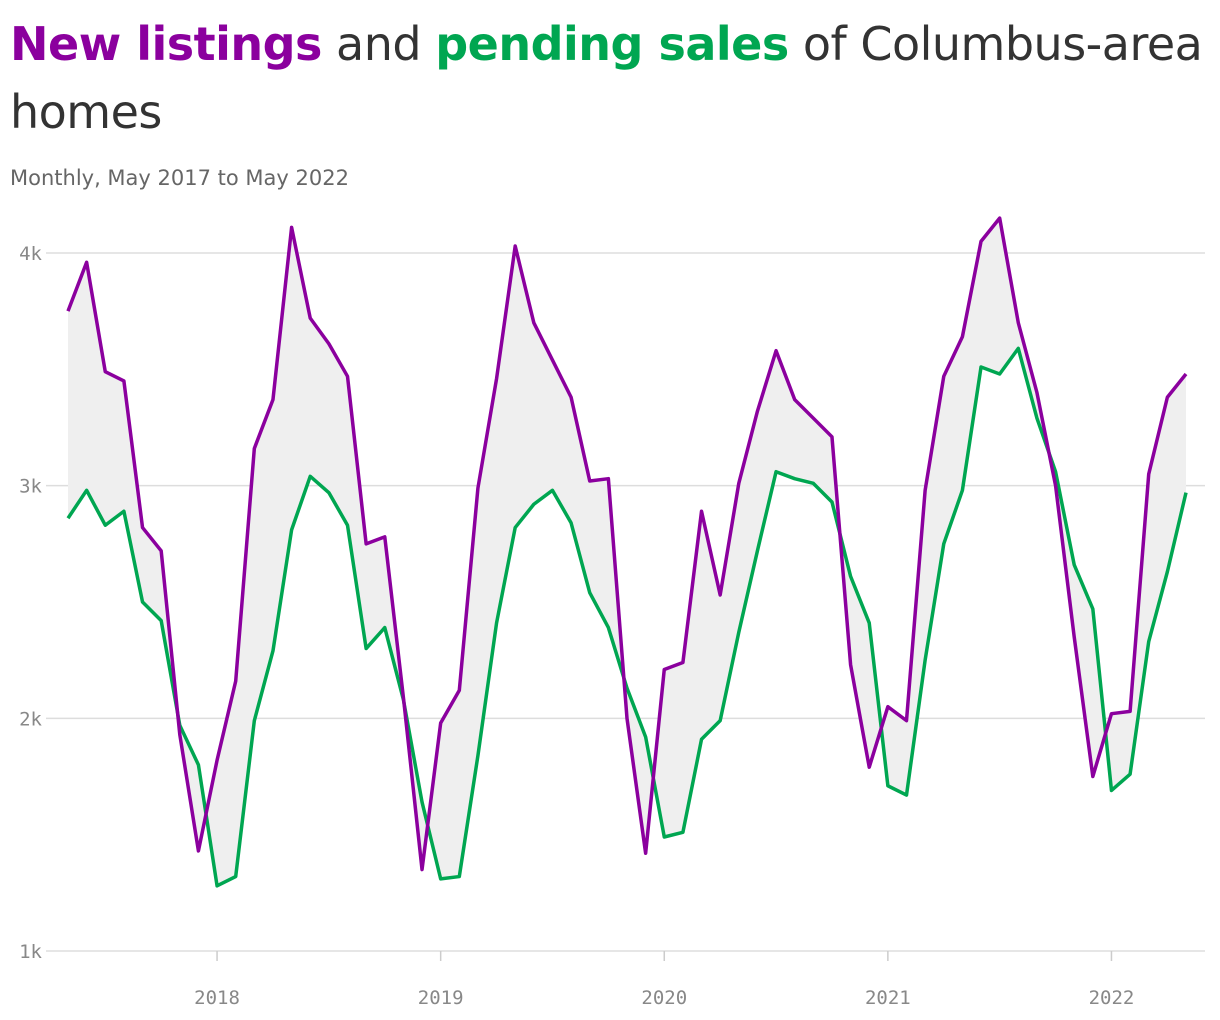 The image size is (1220, 1020). I want to click on y-tick: 2k, so click(30, 719).